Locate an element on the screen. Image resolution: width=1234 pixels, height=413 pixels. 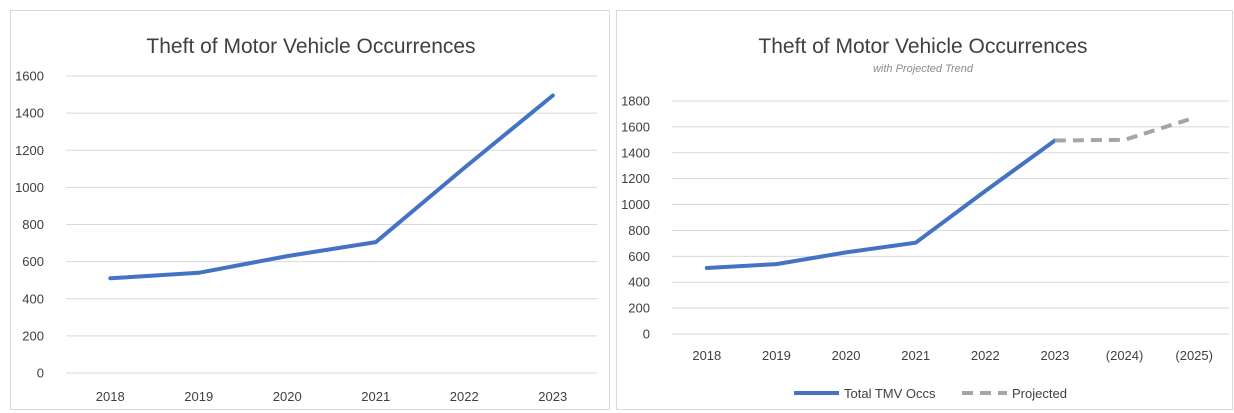
y-tick-label: 1800 is located at coordinates (635, 101).